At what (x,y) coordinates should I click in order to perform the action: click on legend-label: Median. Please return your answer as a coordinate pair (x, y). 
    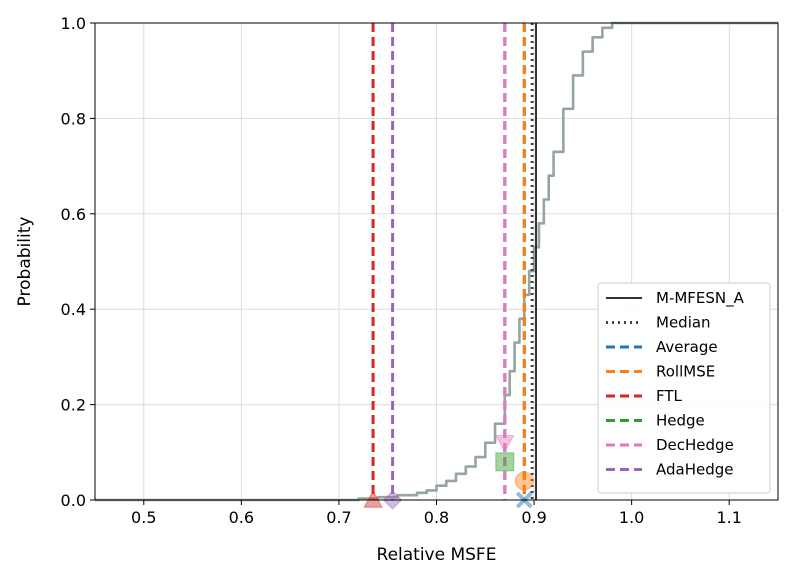
    Looking at the image, I should click on (683, 323).